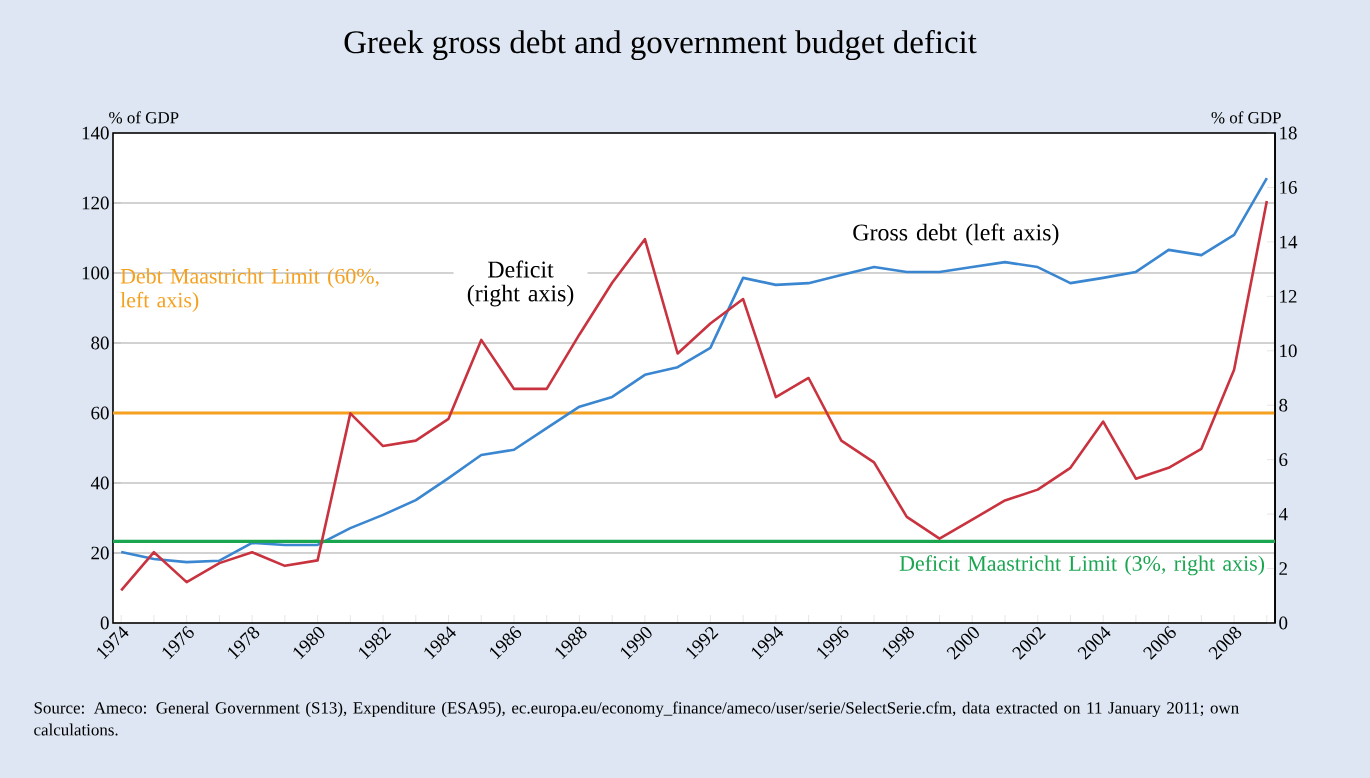  Describe the element at coordinates (520, 283) in the screenshot. I see `series-label: Deficit (right axis)` at that location.